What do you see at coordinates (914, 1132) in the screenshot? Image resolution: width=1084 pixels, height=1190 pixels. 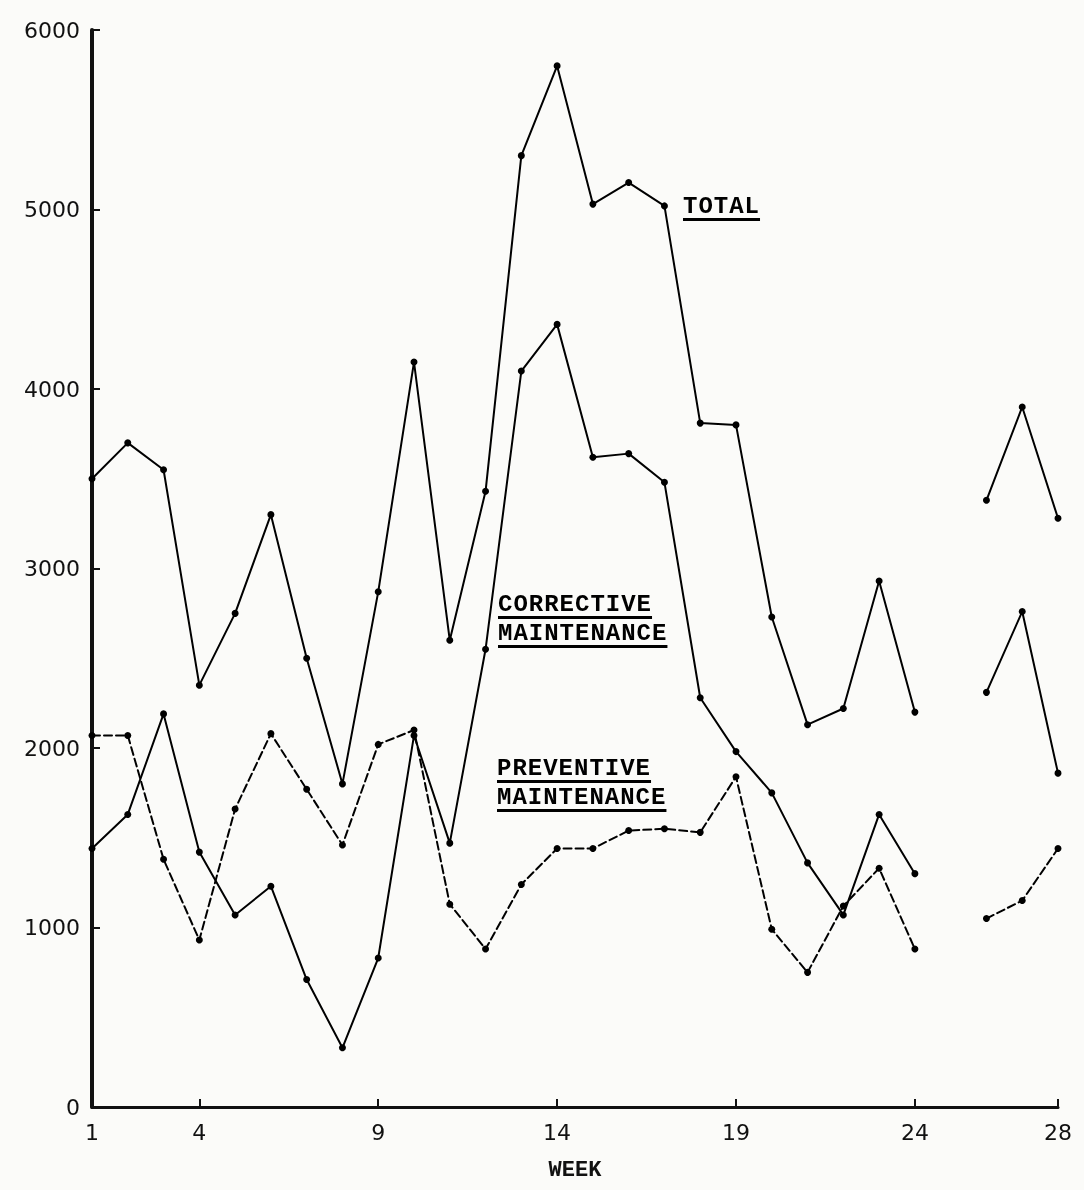 I see `x-tick-label: 24` at bounding box center [914, 1132].